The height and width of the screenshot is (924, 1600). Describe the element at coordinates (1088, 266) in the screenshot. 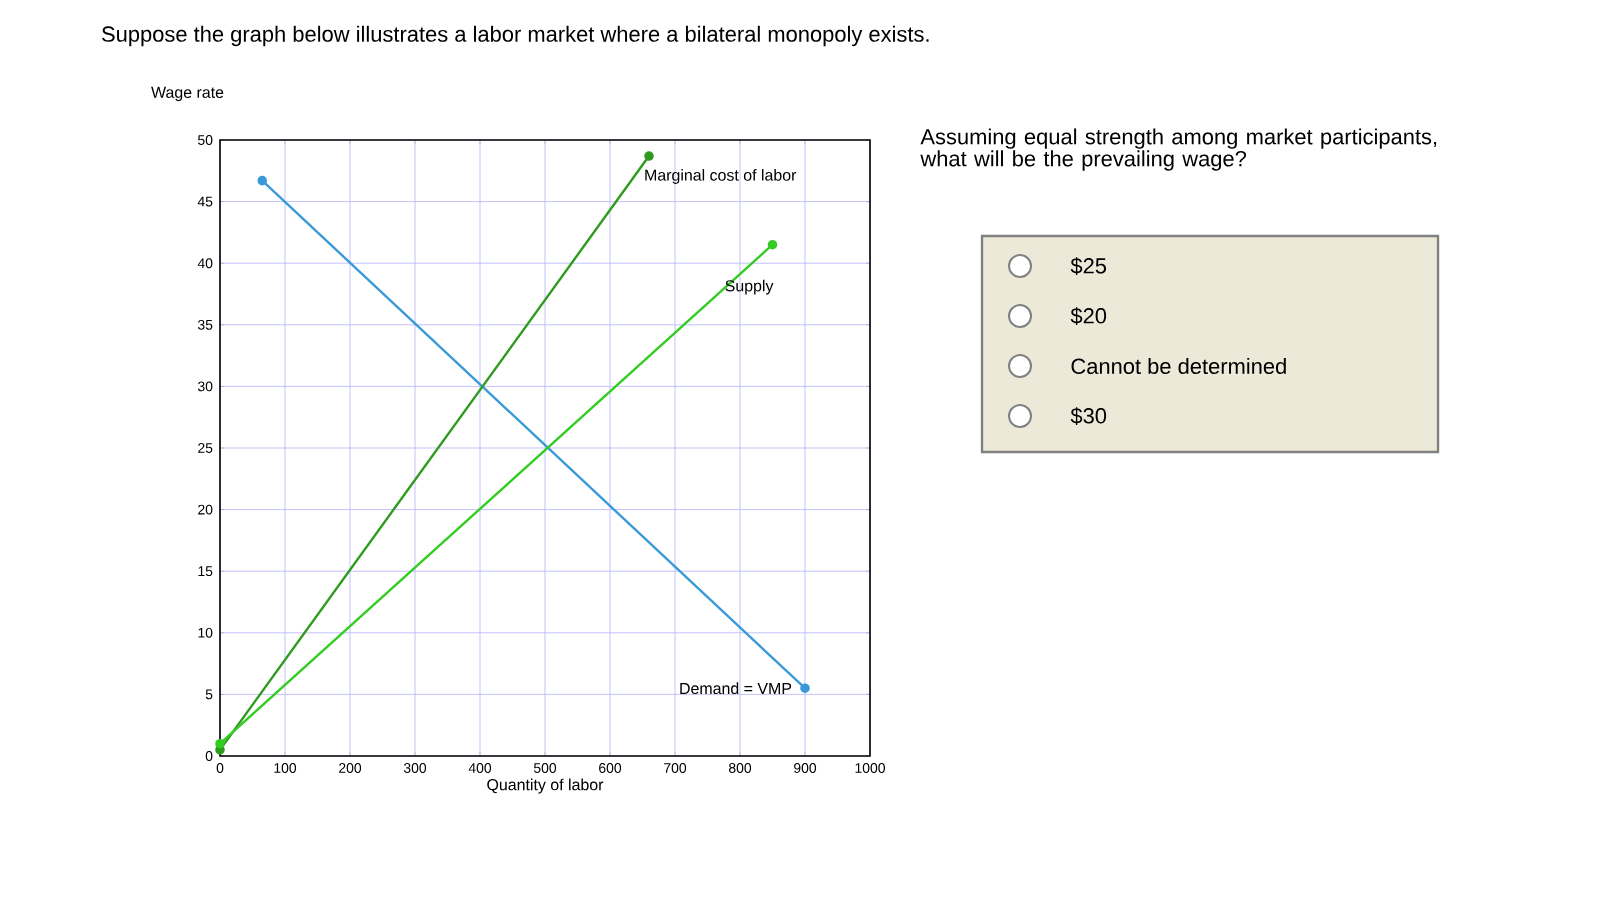

I see `text: $25` at that location.